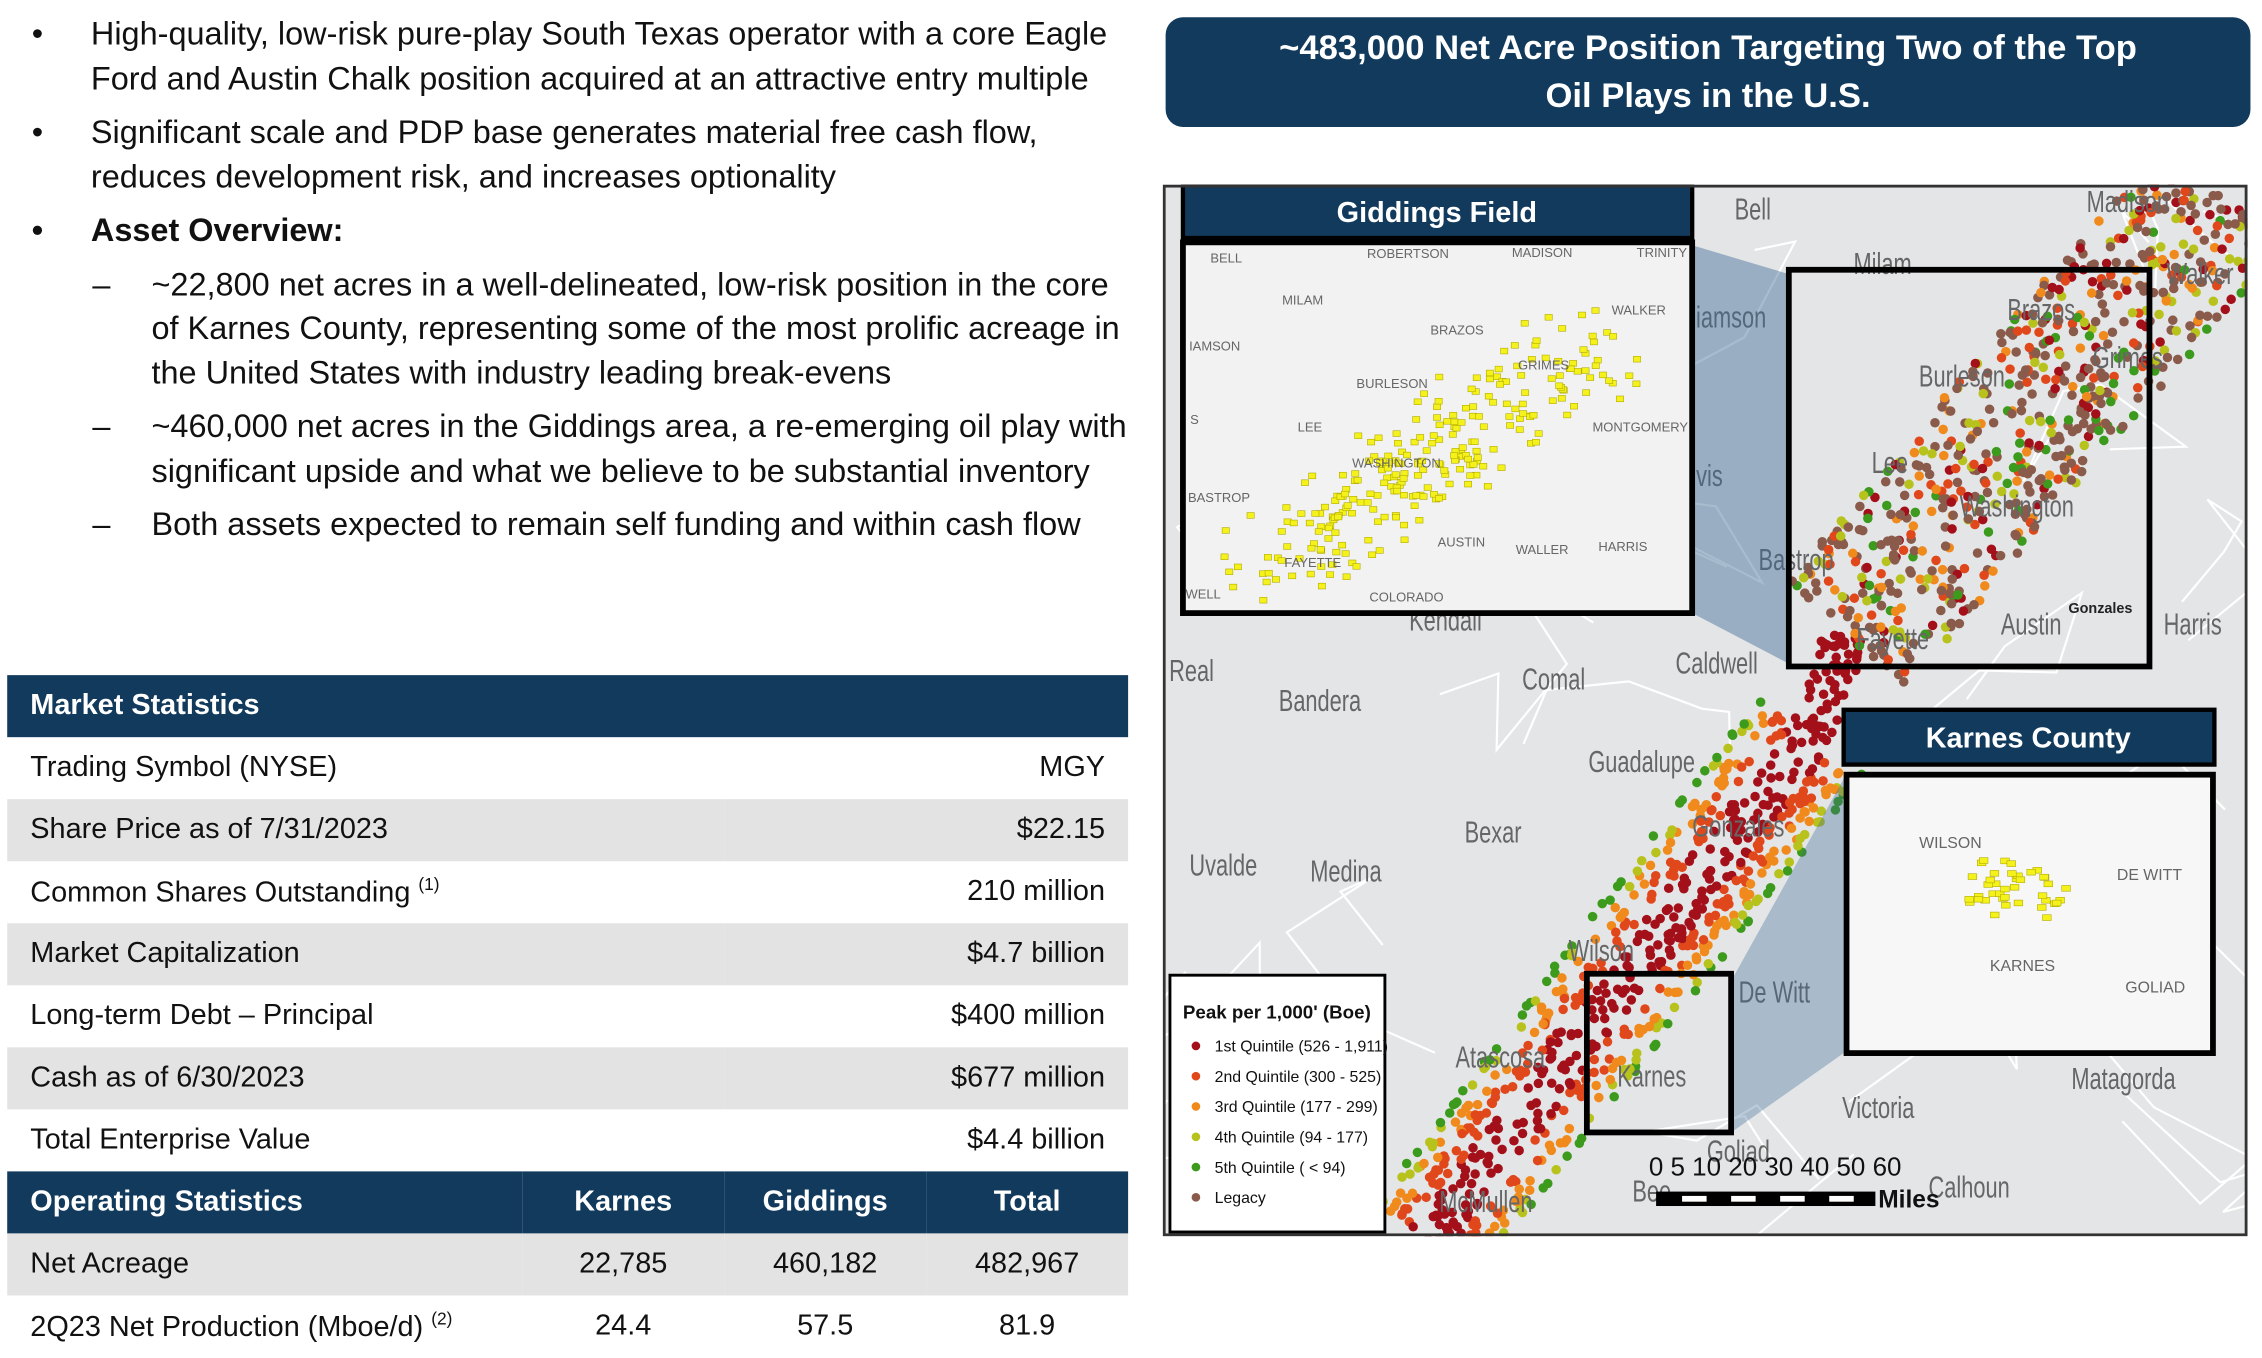 Image resolution: width=2262 pixels, height=1358 pixels. I want to click on header-cell: Market Statistics, so click(568, 706).